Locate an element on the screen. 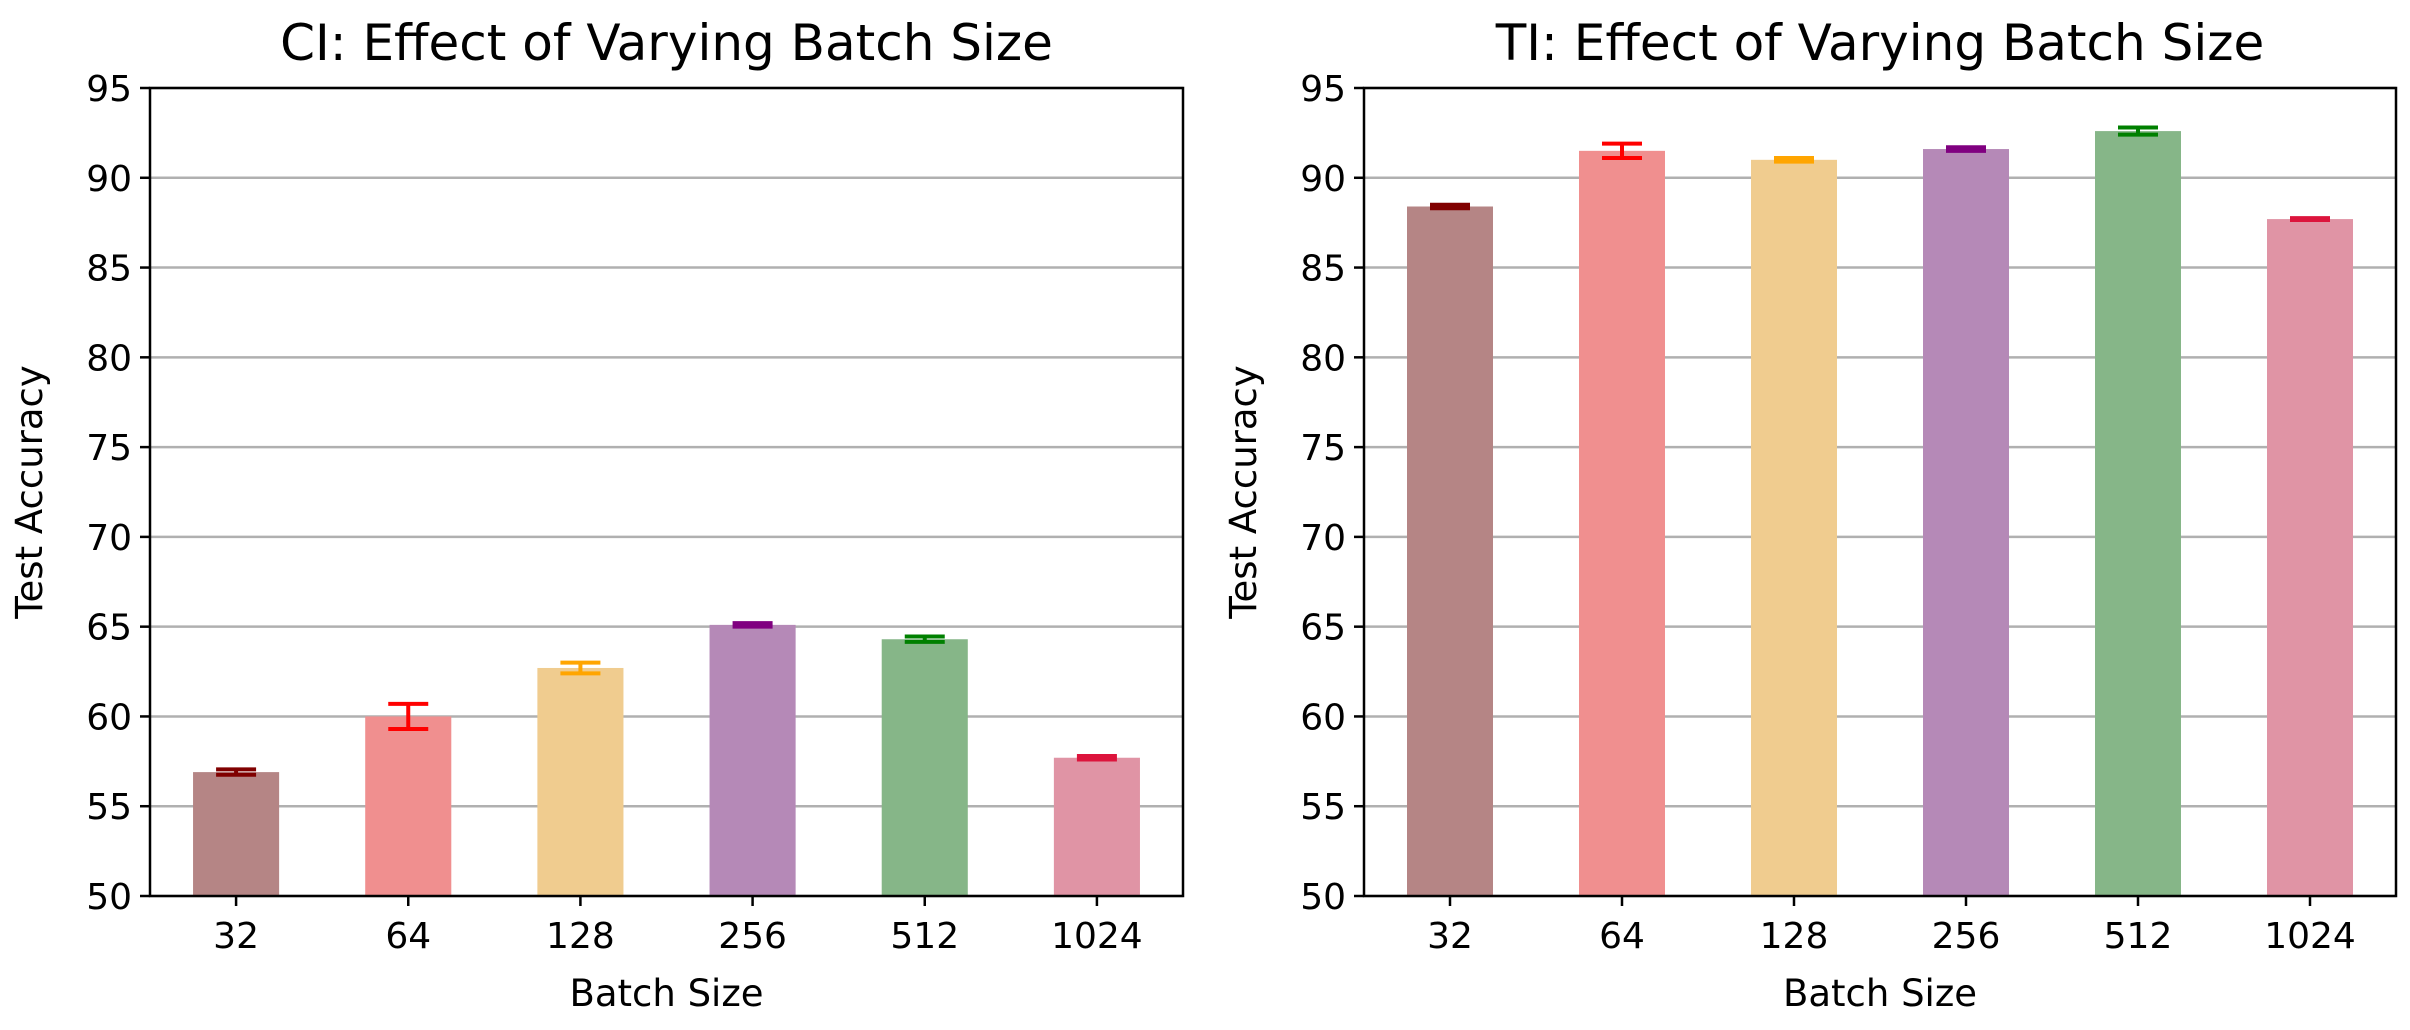  chart-title: CI: Effect of Varying Batch Size is located at coordinates (666, 43).